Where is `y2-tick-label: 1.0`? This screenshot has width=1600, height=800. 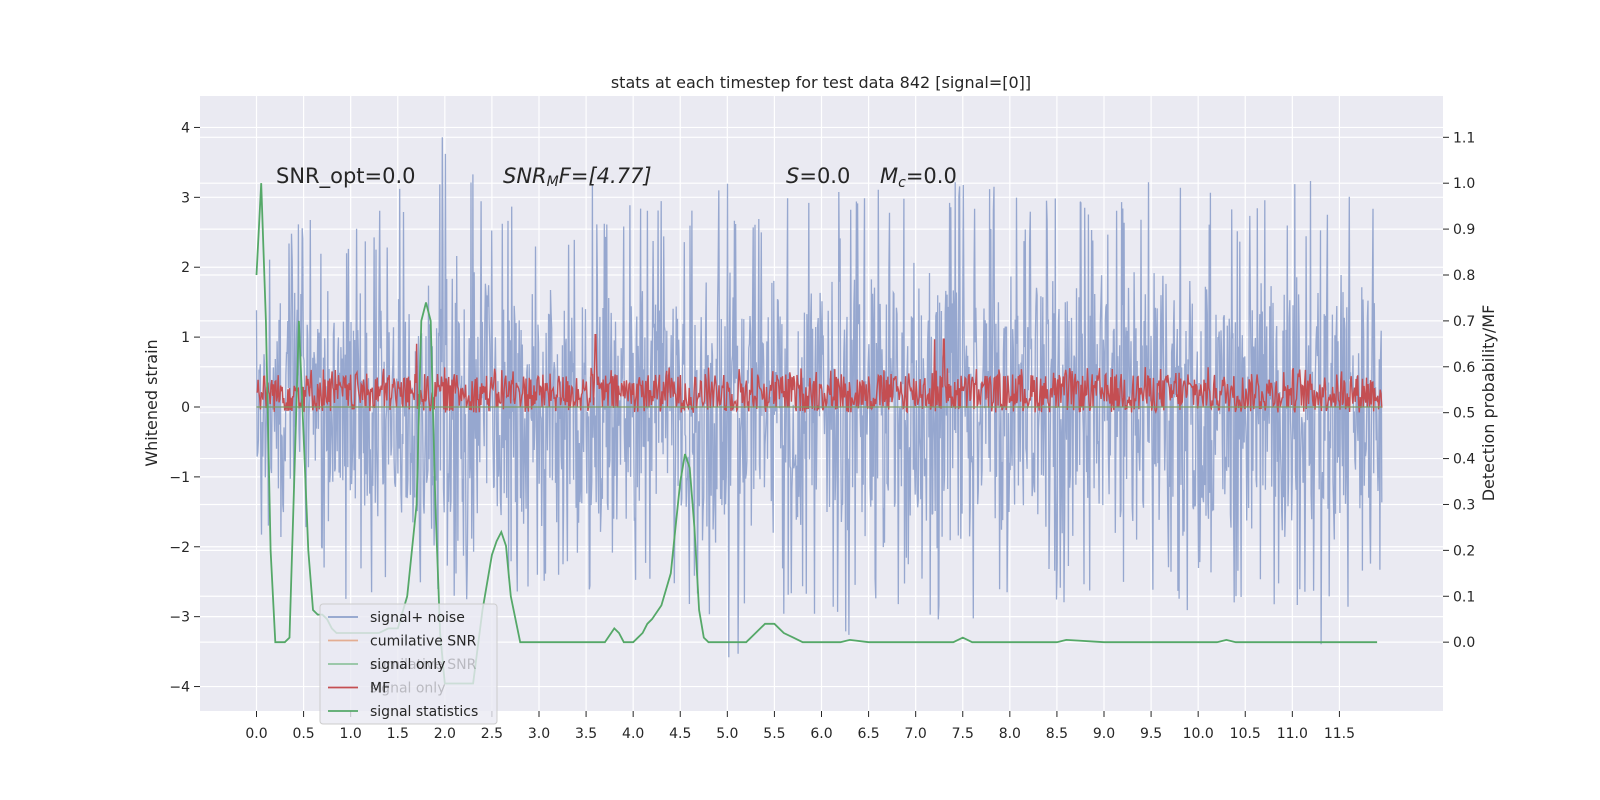 y2-tick-label: 1.0 is located at coordinates (1464, 184).